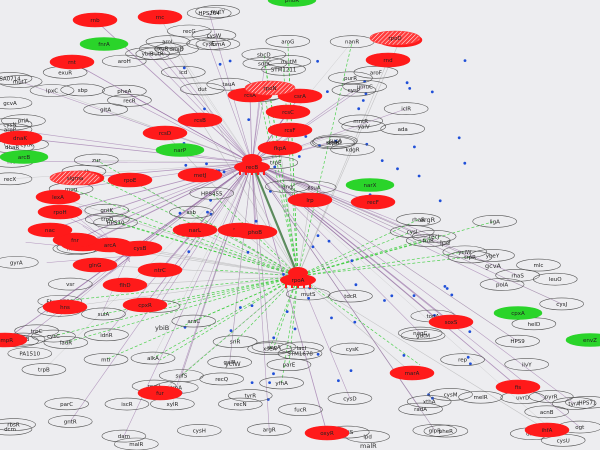  Describe the element at coordinates (209, 13) in the screenshot. I see `gene-node-HPS264: HPS264` at that location.